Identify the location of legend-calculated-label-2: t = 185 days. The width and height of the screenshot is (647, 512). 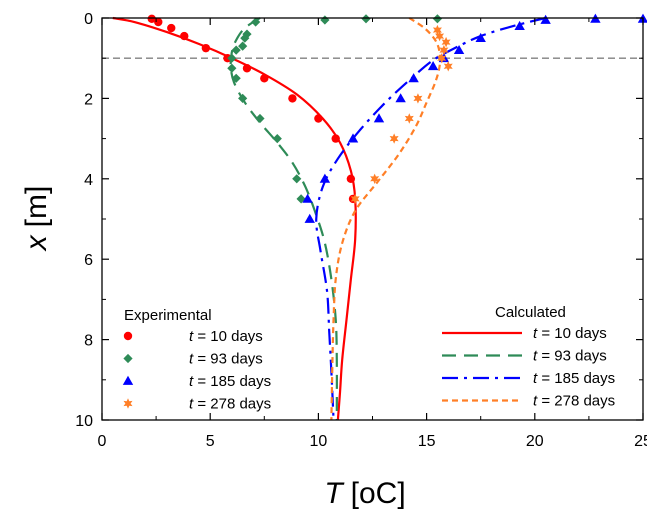
(574, 378).